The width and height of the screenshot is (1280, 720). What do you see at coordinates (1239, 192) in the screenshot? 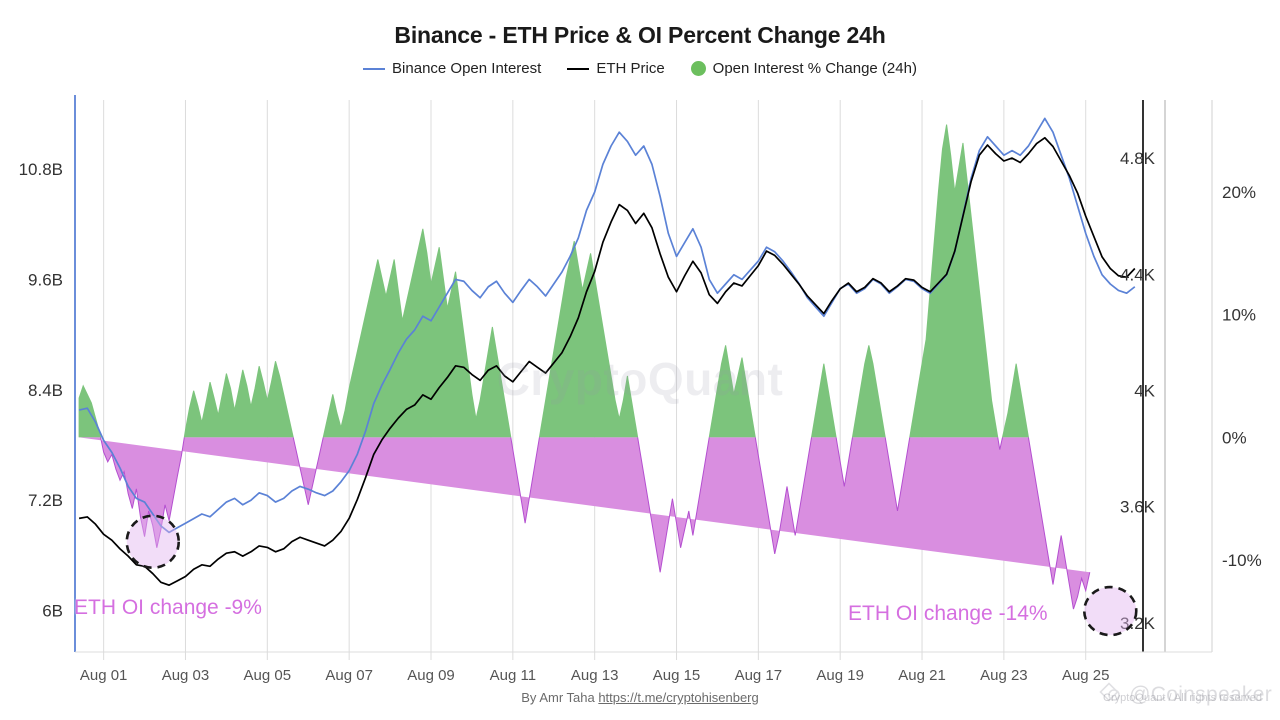
I see `y-axis-percent-tick-0: 20%` at bounding box center [1239, 192].